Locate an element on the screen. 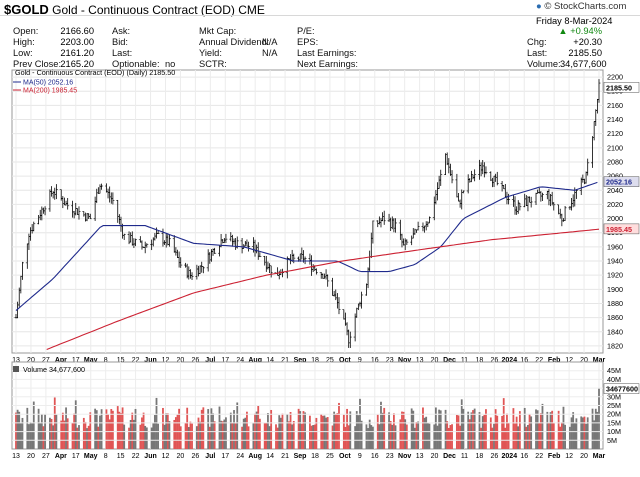 The width and height of the screenshot is (640, 477). quote-date: Friday 8-Mar-2024 is located at coordinates (574, 21).